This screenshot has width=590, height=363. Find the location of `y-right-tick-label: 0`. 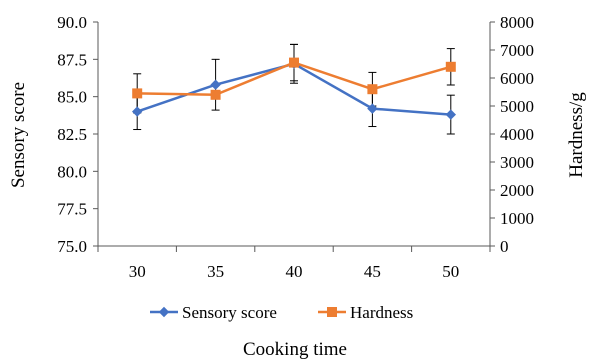

y-right-tick-label: 0 is located at coordinates (504, 246).